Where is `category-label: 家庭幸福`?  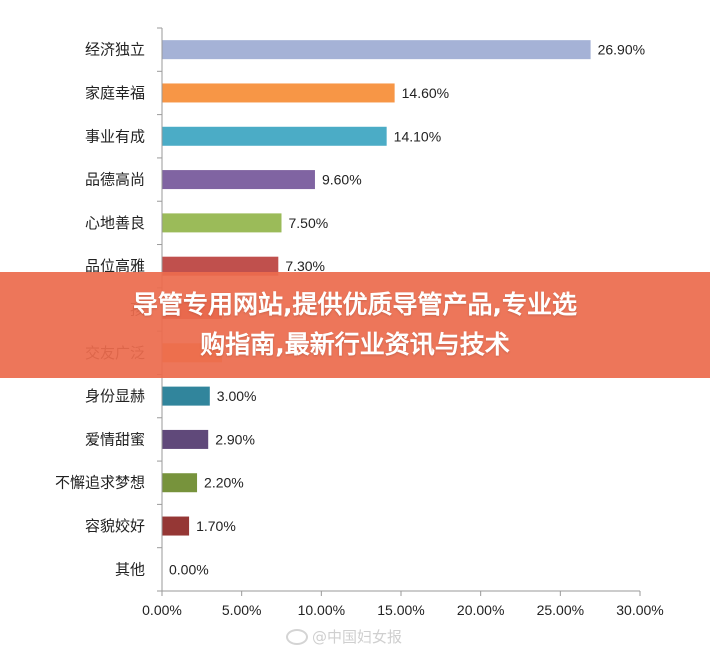 category-label: 家庭幸福 is located at coordinates (115, 93).